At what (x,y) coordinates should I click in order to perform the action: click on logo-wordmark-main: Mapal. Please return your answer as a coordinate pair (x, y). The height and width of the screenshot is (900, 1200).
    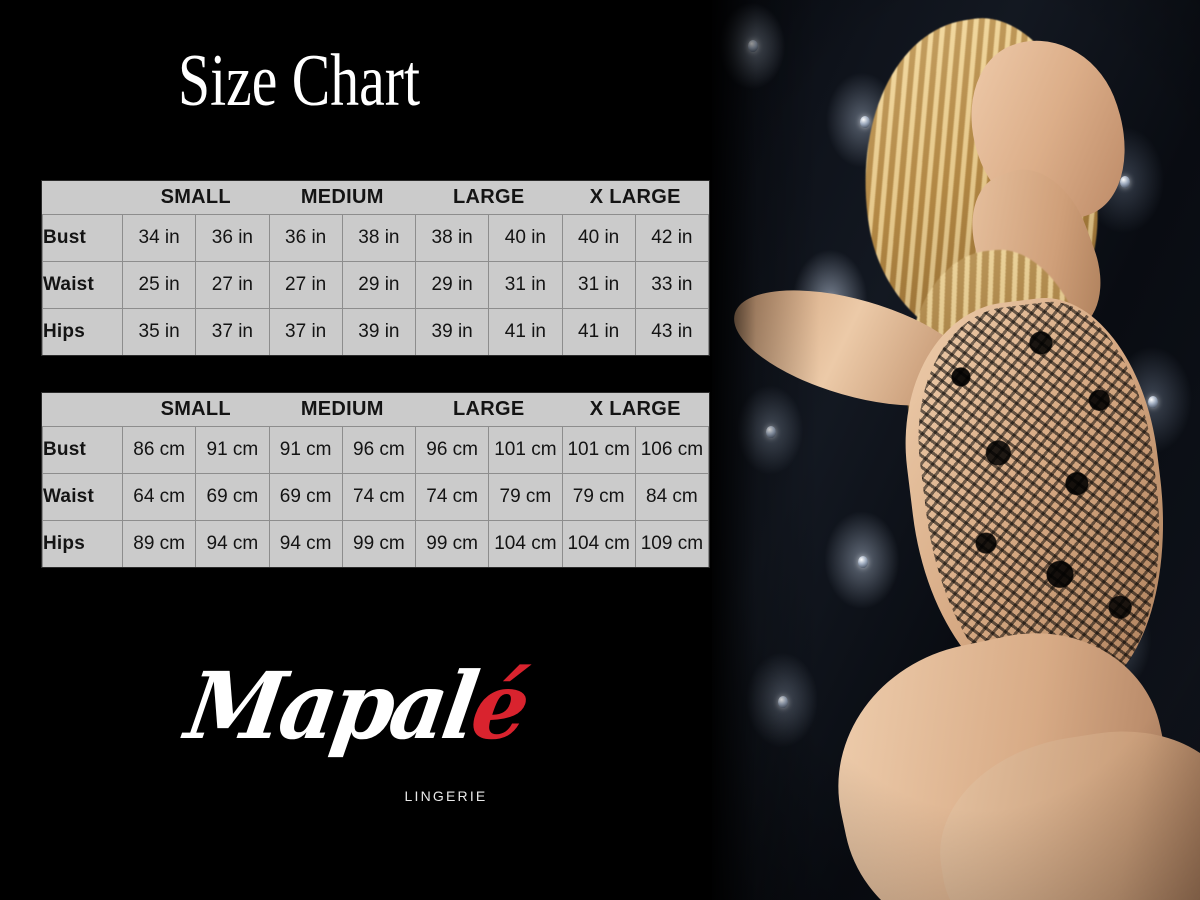
    Looking at the image, I should click on (330, 706).